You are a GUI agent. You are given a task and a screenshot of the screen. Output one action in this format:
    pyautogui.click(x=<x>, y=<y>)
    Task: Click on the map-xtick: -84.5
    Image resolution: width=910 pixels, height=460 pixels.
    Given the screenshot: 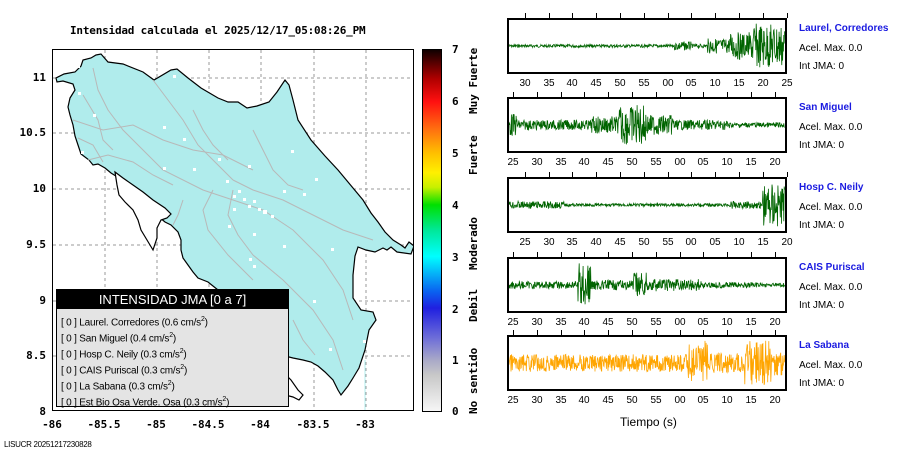 What is the action you would take?
    pyautogui.click(x=208, y=424)
    